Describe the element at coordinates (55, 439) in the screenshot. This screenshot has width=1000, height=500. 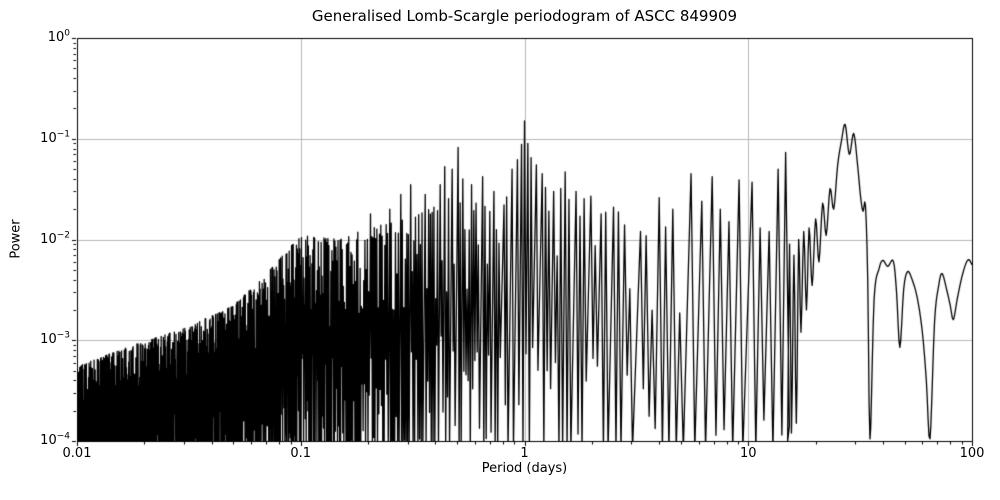
I see `y-tick-label: 10⁻⁴` at that location.